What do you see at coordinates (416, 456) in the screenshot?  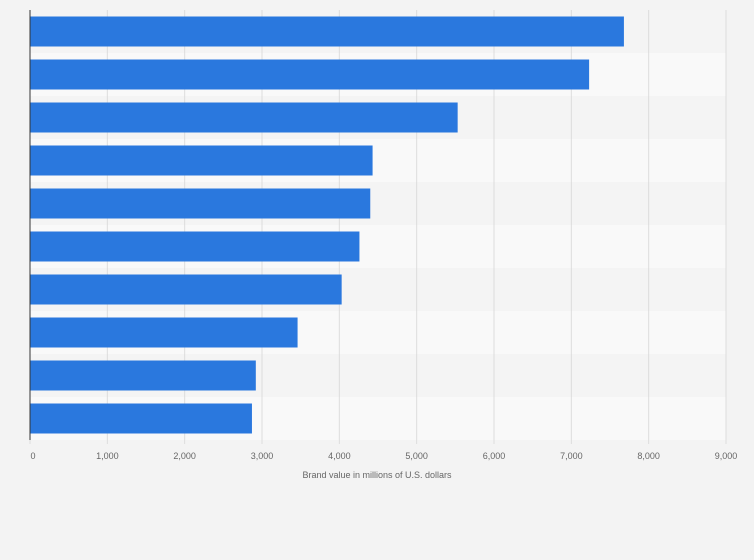 I see `x-tick-label: 5,000` at bounding box center [416, 456].